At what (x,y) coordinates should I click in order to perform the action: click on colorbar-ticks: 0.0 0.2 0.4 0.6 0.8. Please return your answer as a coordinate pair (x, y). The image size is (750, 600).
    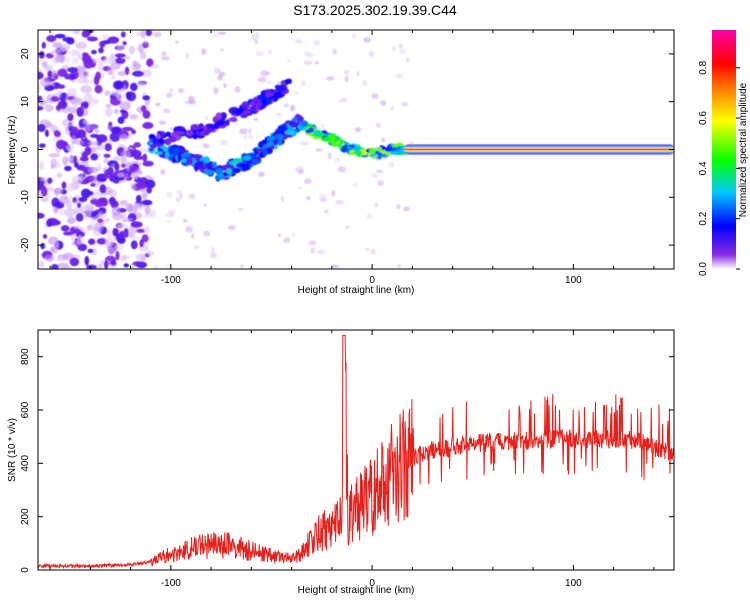
    Looking at the image, I should click on (719, 168).